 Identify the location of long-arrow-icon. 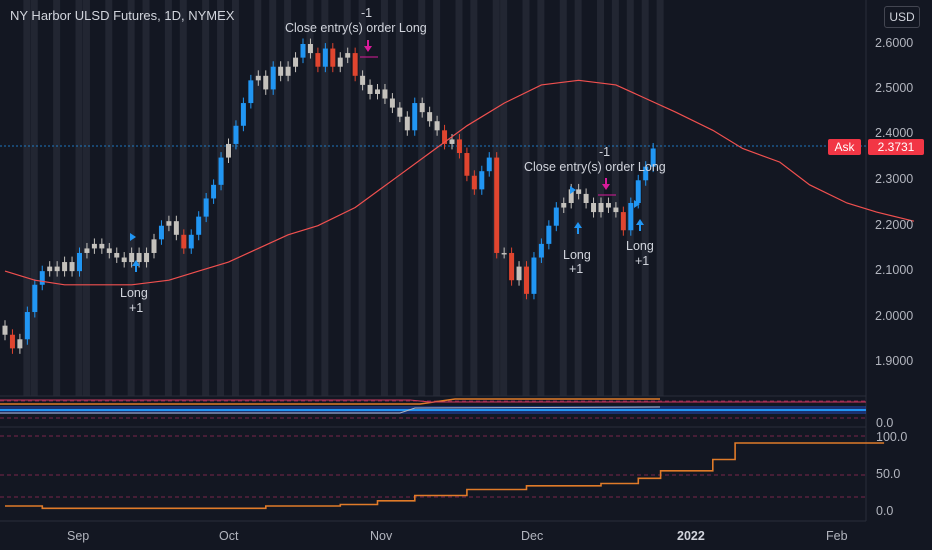
(640, 225).